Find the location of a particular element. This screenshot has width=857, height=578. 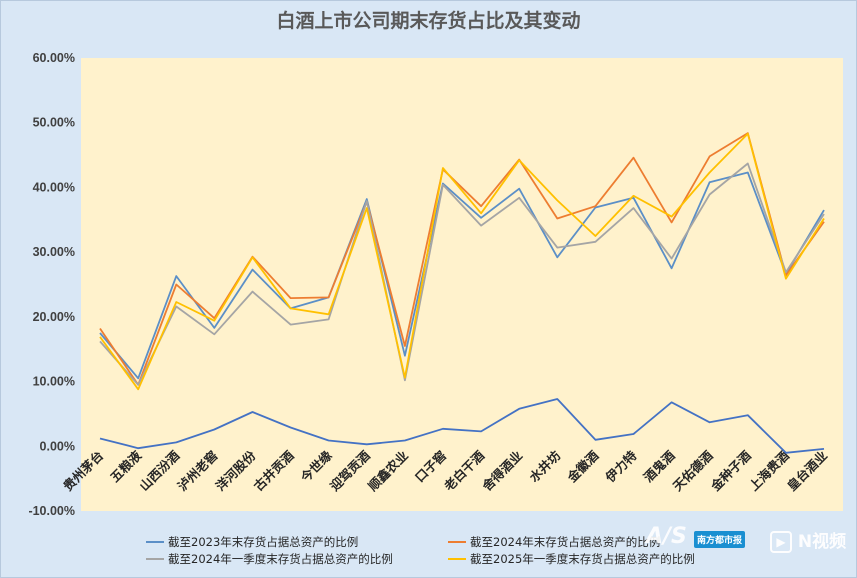

legend-label: 截至2025年一季度末存货占据总资产的比例 is located at coordinates (582, 559).